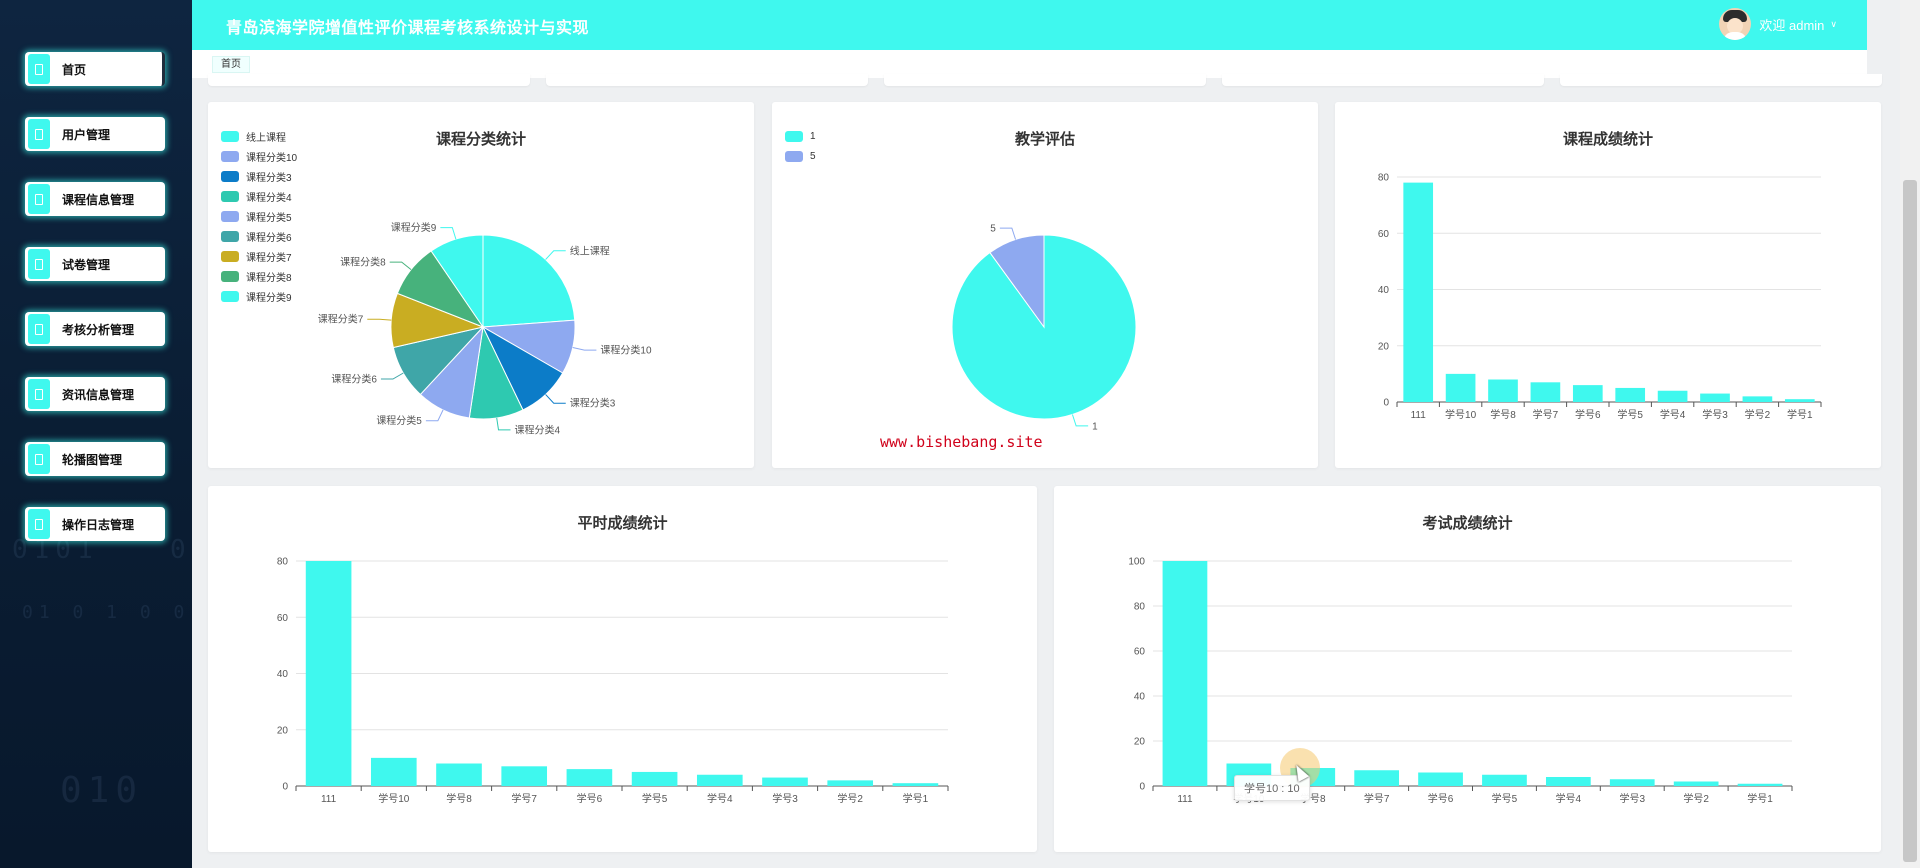 The width and height of the screenshot is (1920, 868). I want to click on legend-item: 课程分类5, so click(259, 216).